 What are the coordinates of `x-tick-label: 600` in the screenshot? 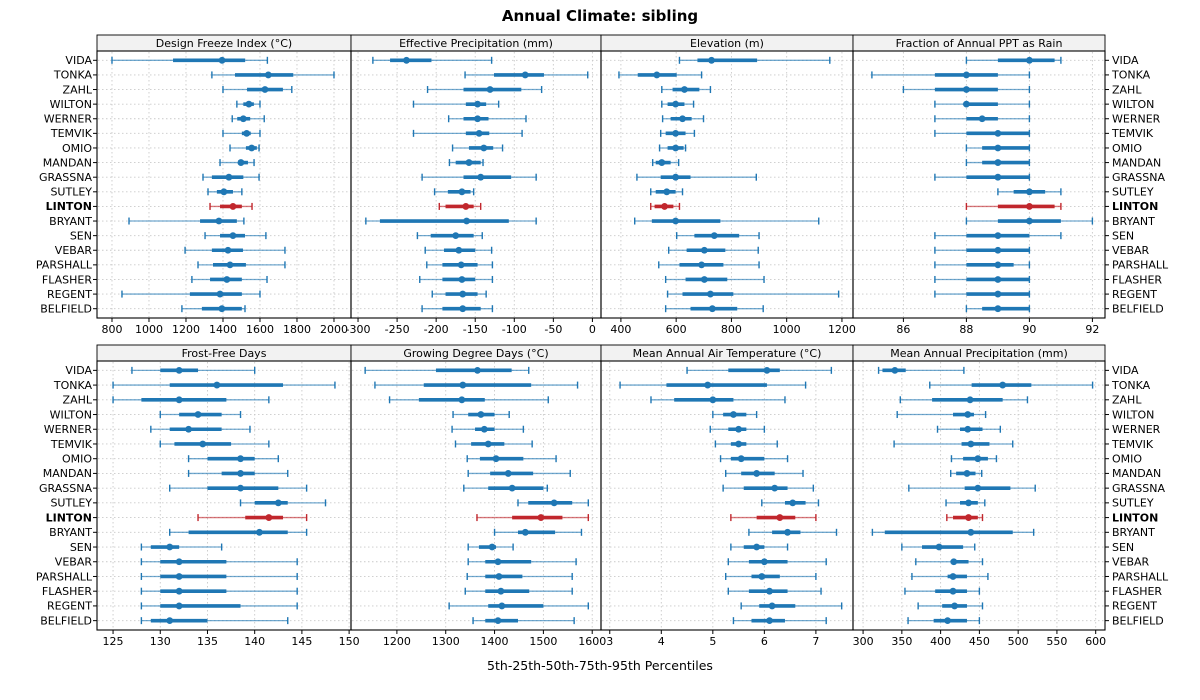 It's located at (1095, 641).